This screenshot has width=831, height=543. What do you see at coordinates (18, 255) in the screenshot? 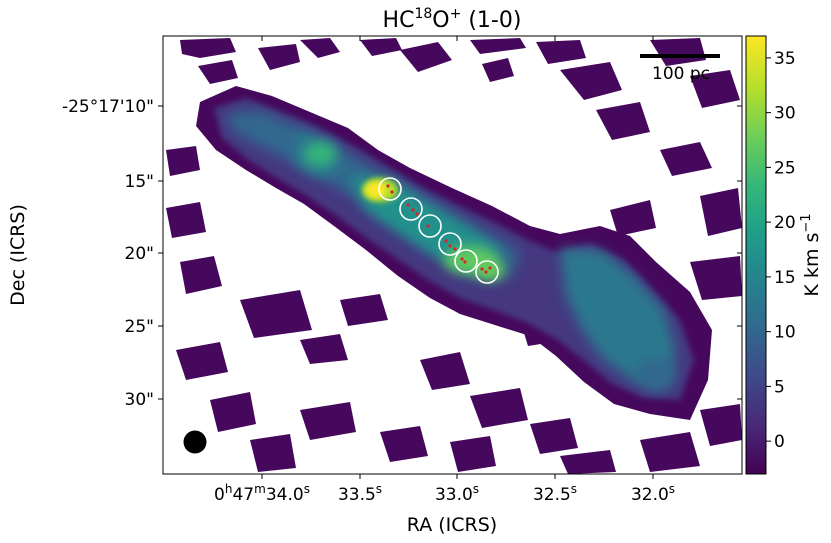
I see `y-axis-label: Dec (ICRS)` at bounding box center [18, 255].